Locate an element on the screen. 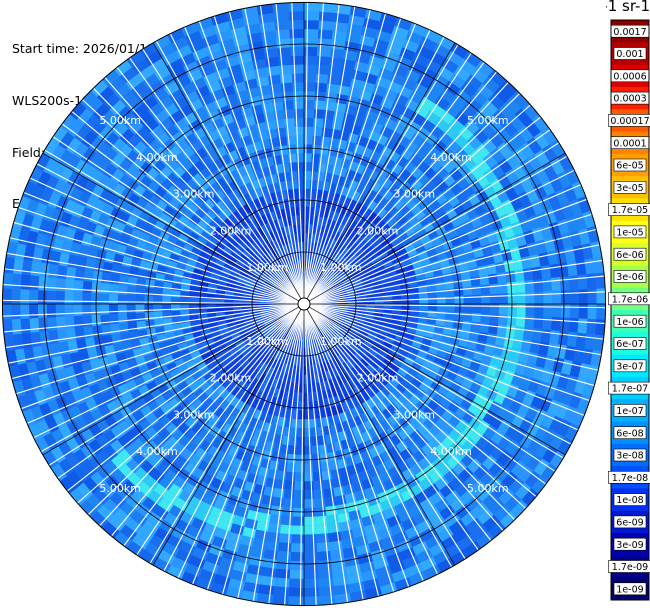 The image size is (650, 610). colorbar-tick-label: 1.7e-06 is located at coordinates (630, 299).